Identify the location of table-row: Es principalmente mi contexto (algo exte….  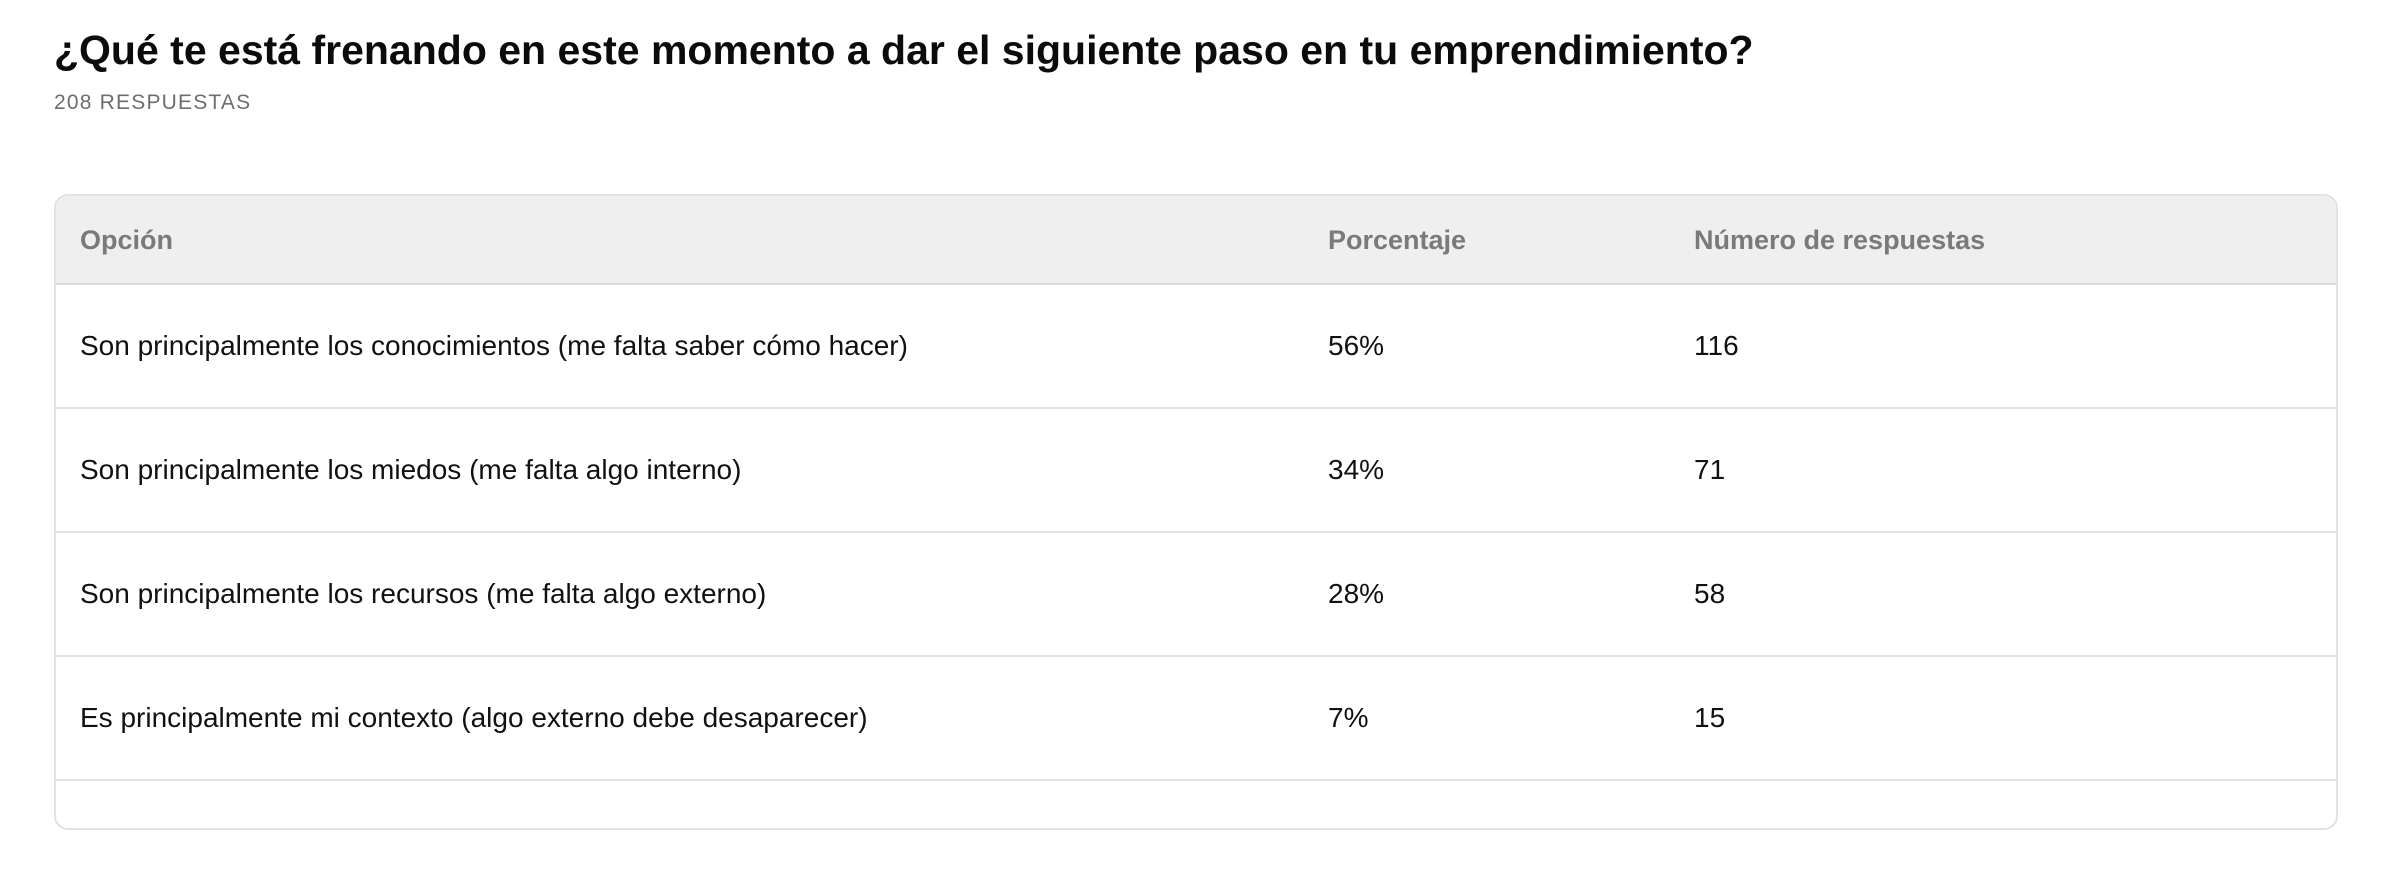
(1196, 719).